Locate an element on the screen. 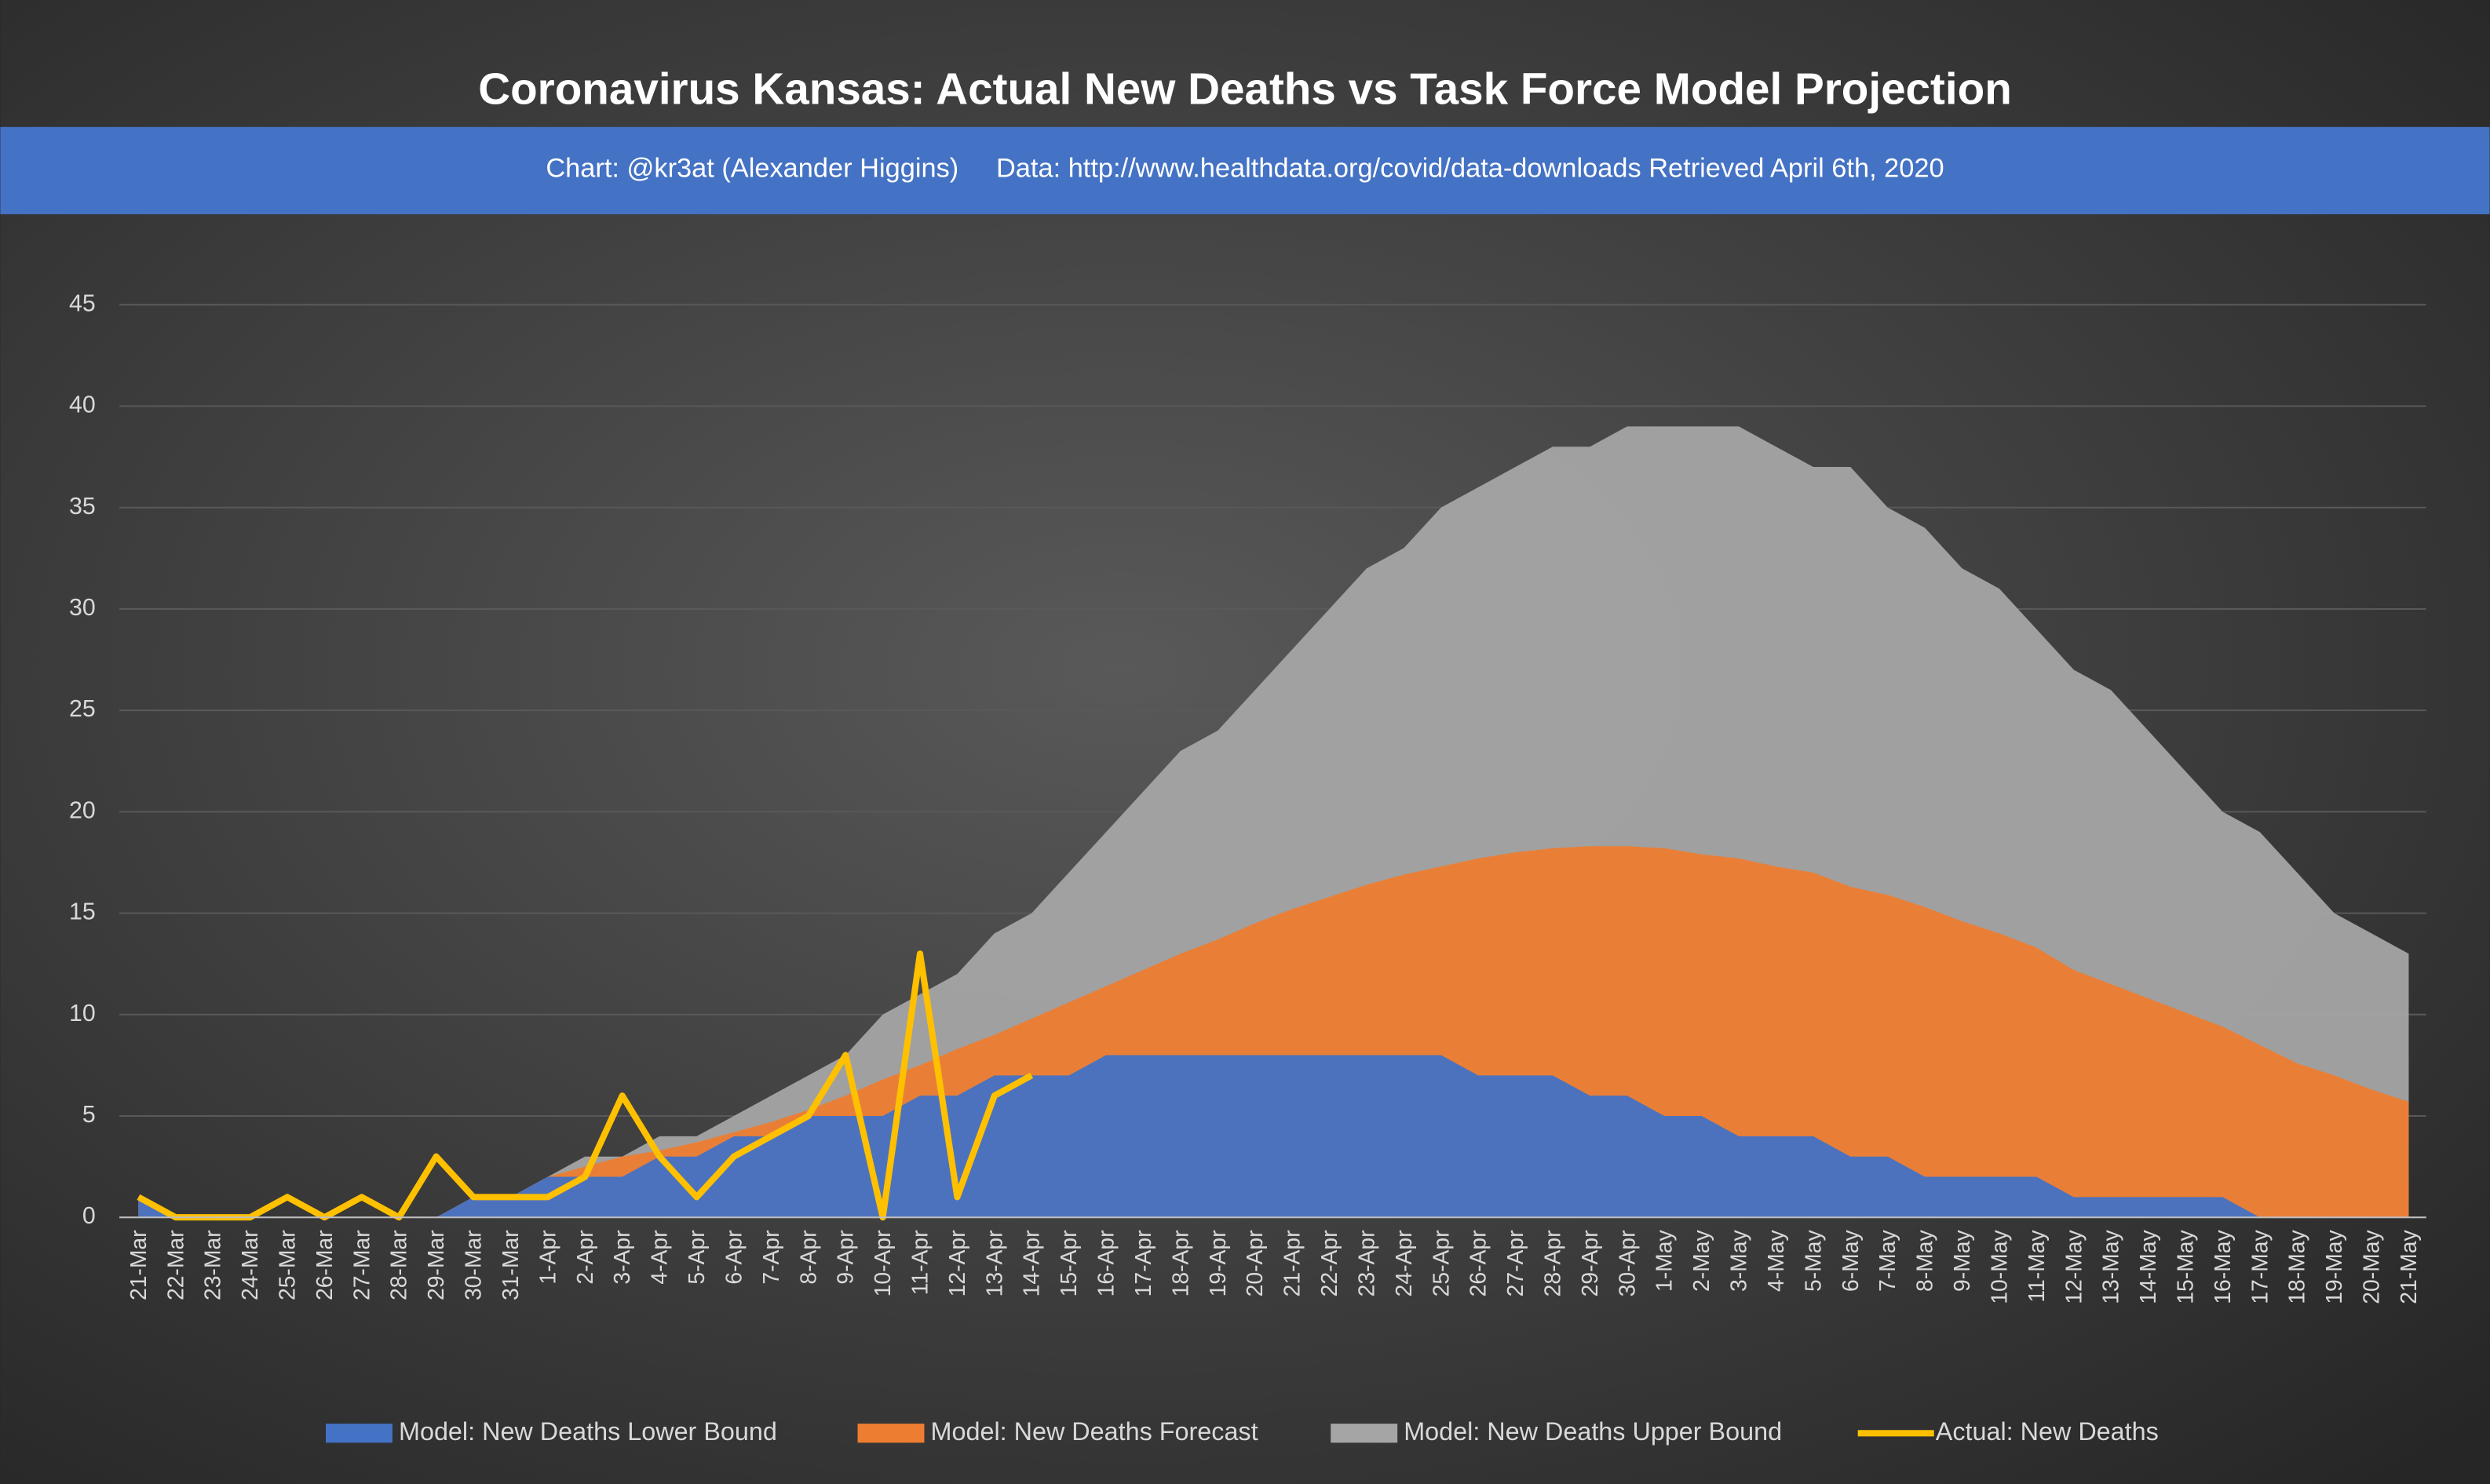  x-tick-label: 25-Mar is located at coordinates (286, 1265).